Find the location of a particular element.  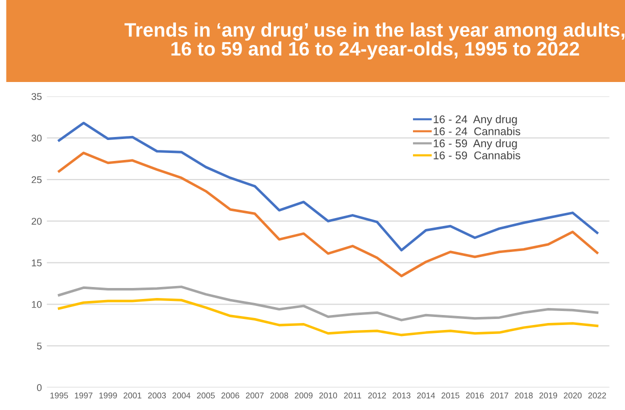

x-tick-label: 2005 is located at coordinates (205, 395).